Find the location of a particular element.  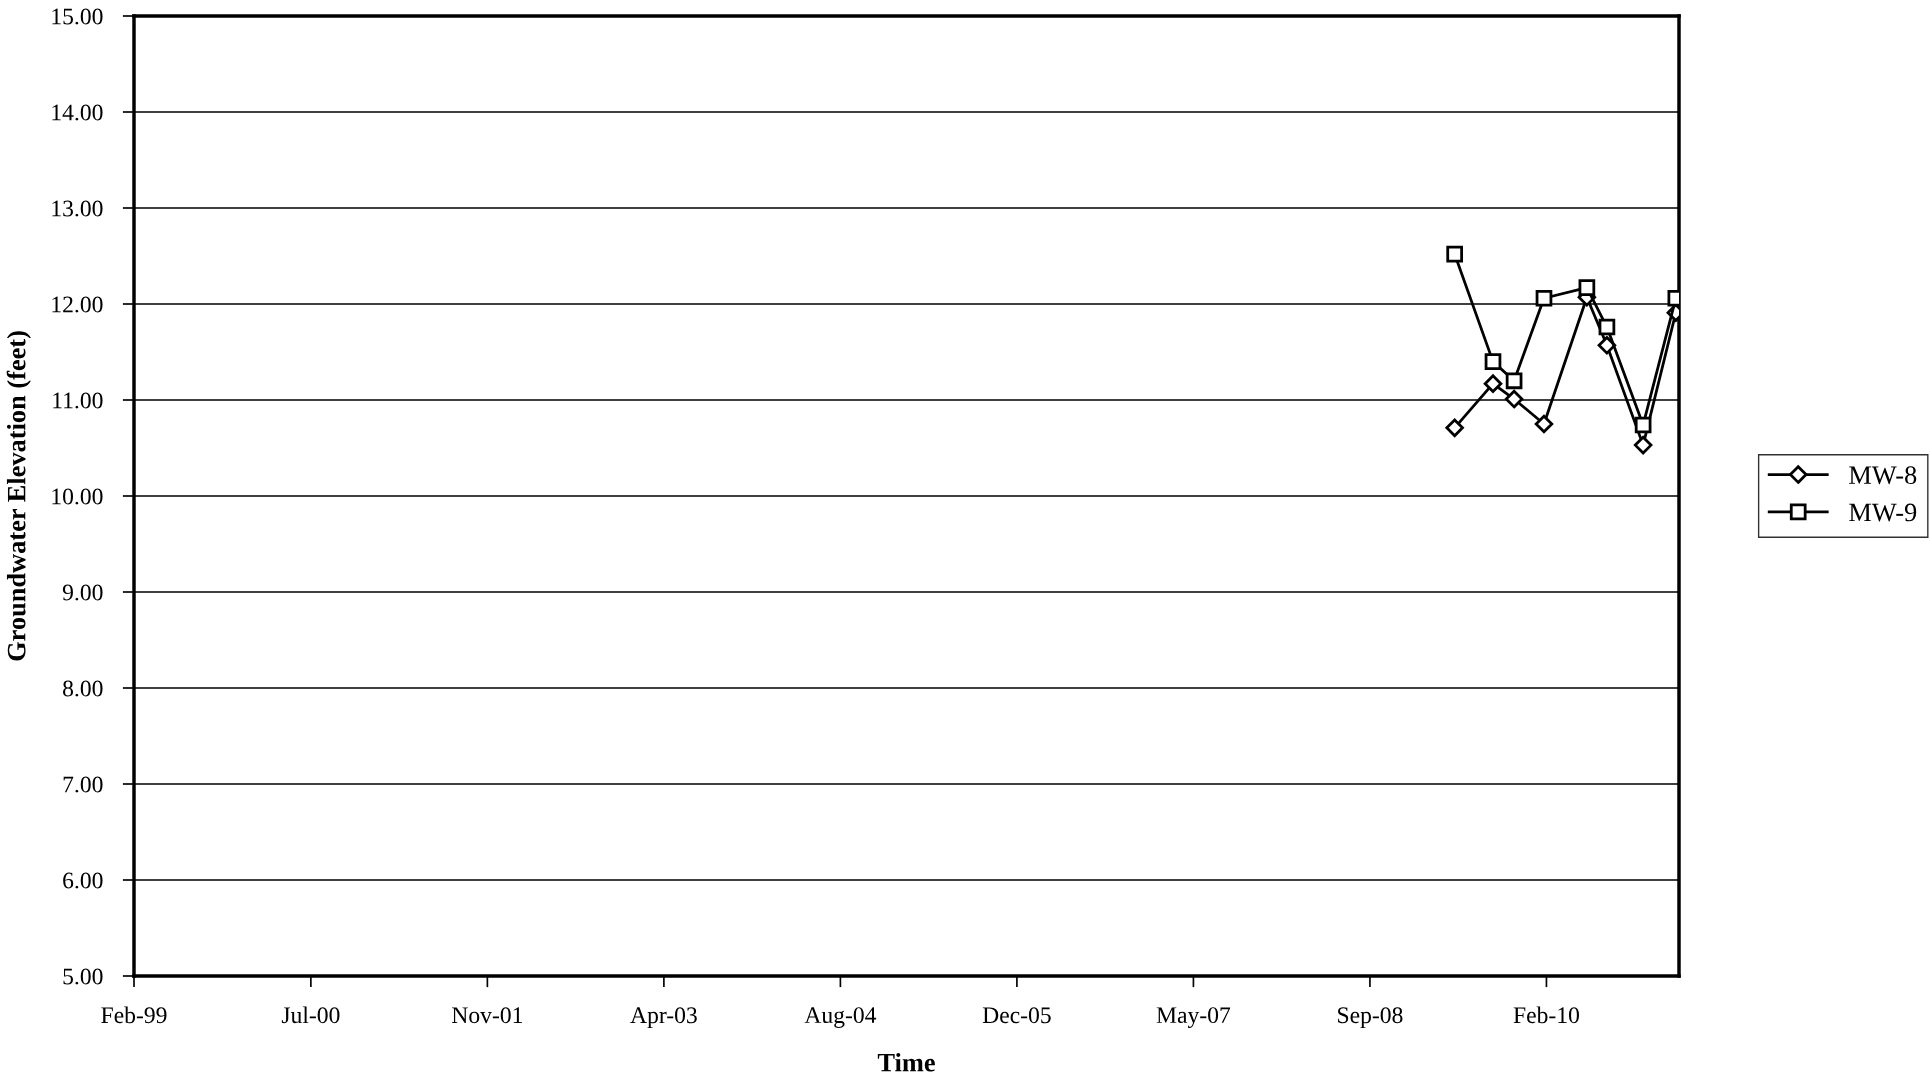

x-tick-label: Jul-00 is located at coordinates (310, 1015).